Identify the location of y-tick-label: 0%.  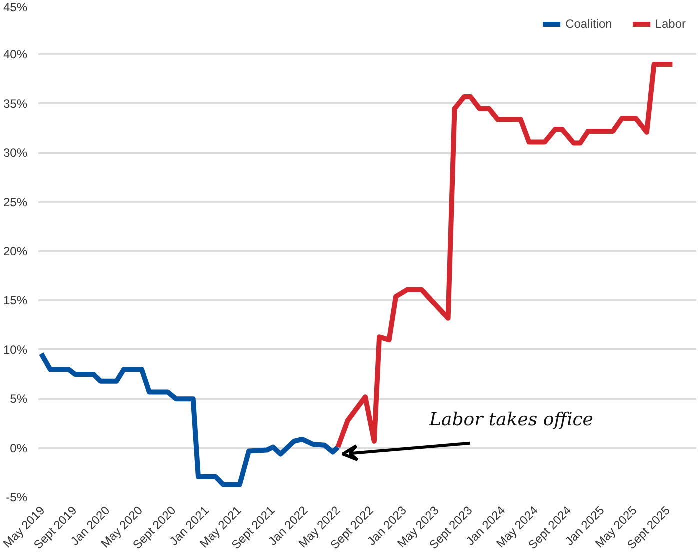
(19, 448).